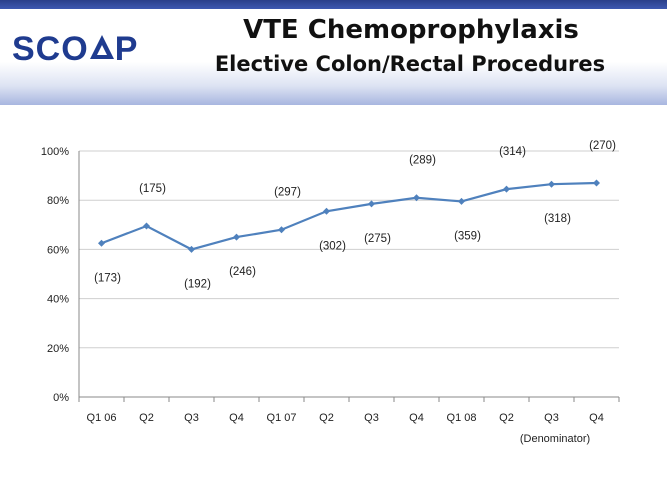 The width and height of the screenshot is (667, 500). Describe the element at coordinates (126, 49) in the screenshot. I see `logo-text-end: P` at that location.